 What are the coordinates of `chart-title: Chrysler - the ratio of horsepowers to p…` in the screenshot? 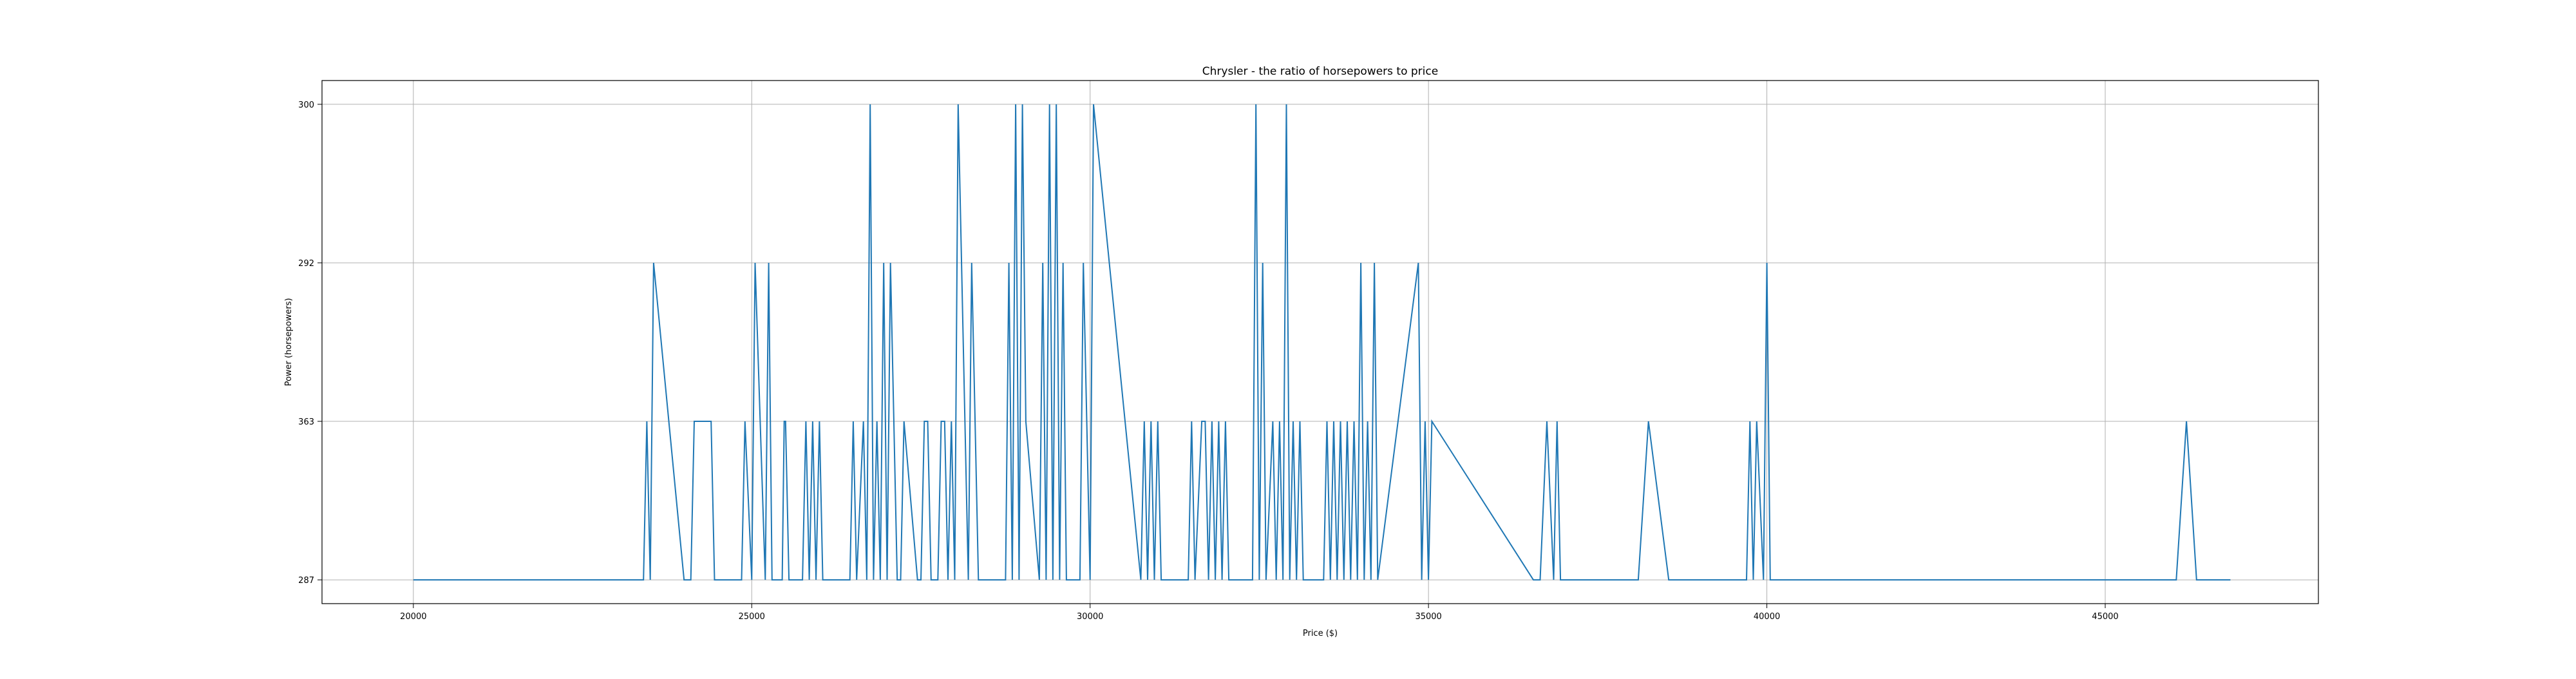 It's located at (1320, 71).